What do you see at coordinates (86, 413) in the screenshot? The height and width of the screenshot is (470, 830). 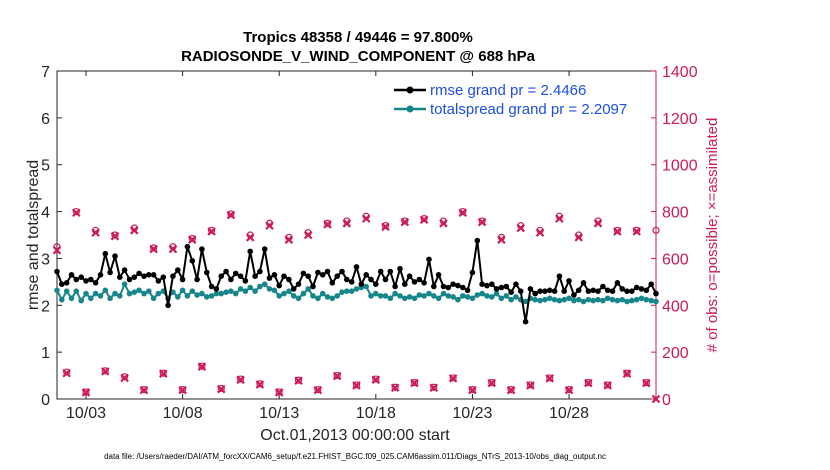 I see `x-tick-label: 10/03` at bounding box center [86, 413].